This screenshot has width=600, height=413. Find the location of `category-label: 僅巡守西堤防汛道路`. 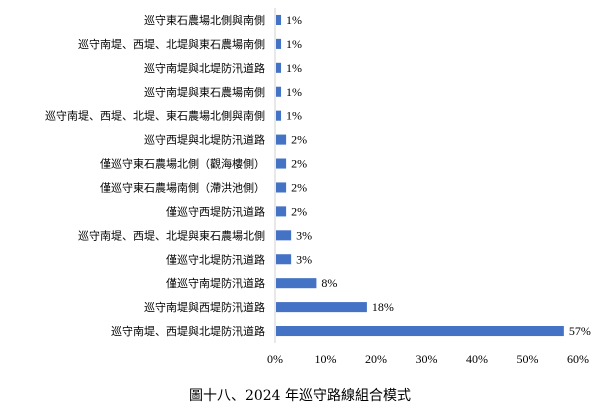

category-label: 僅巡守西堤防汛道路 is located at coordinates (215, 211).